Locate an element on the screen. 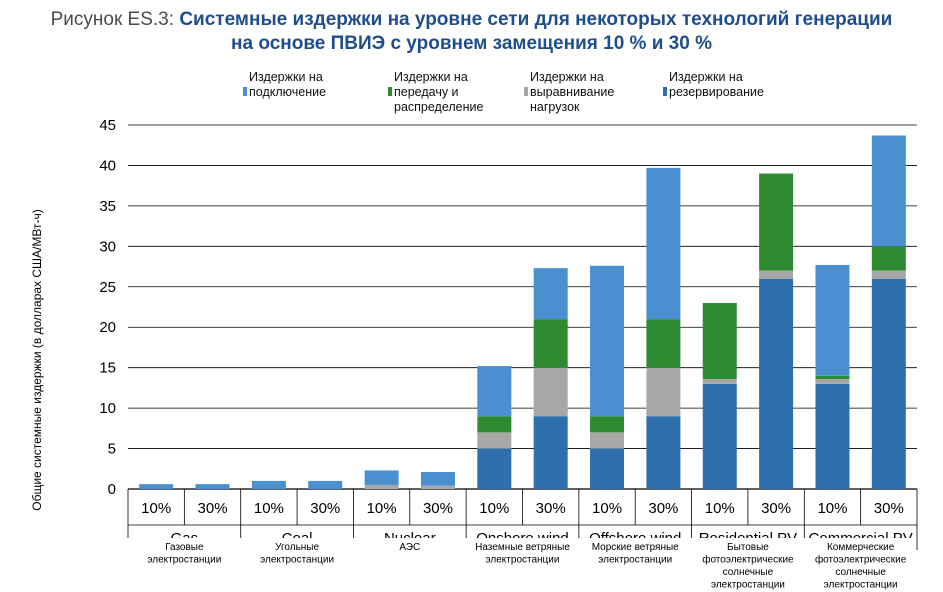 The image size is (943, 592). y-tick-label: 20 is located at coordinates (107, 327).